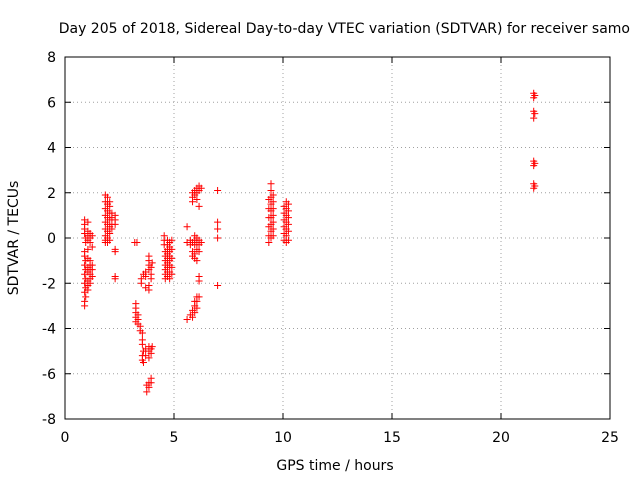  Describe the element at coordinates (65, 438) in the screenshot. I see `x-tick-label: 0` at that location.